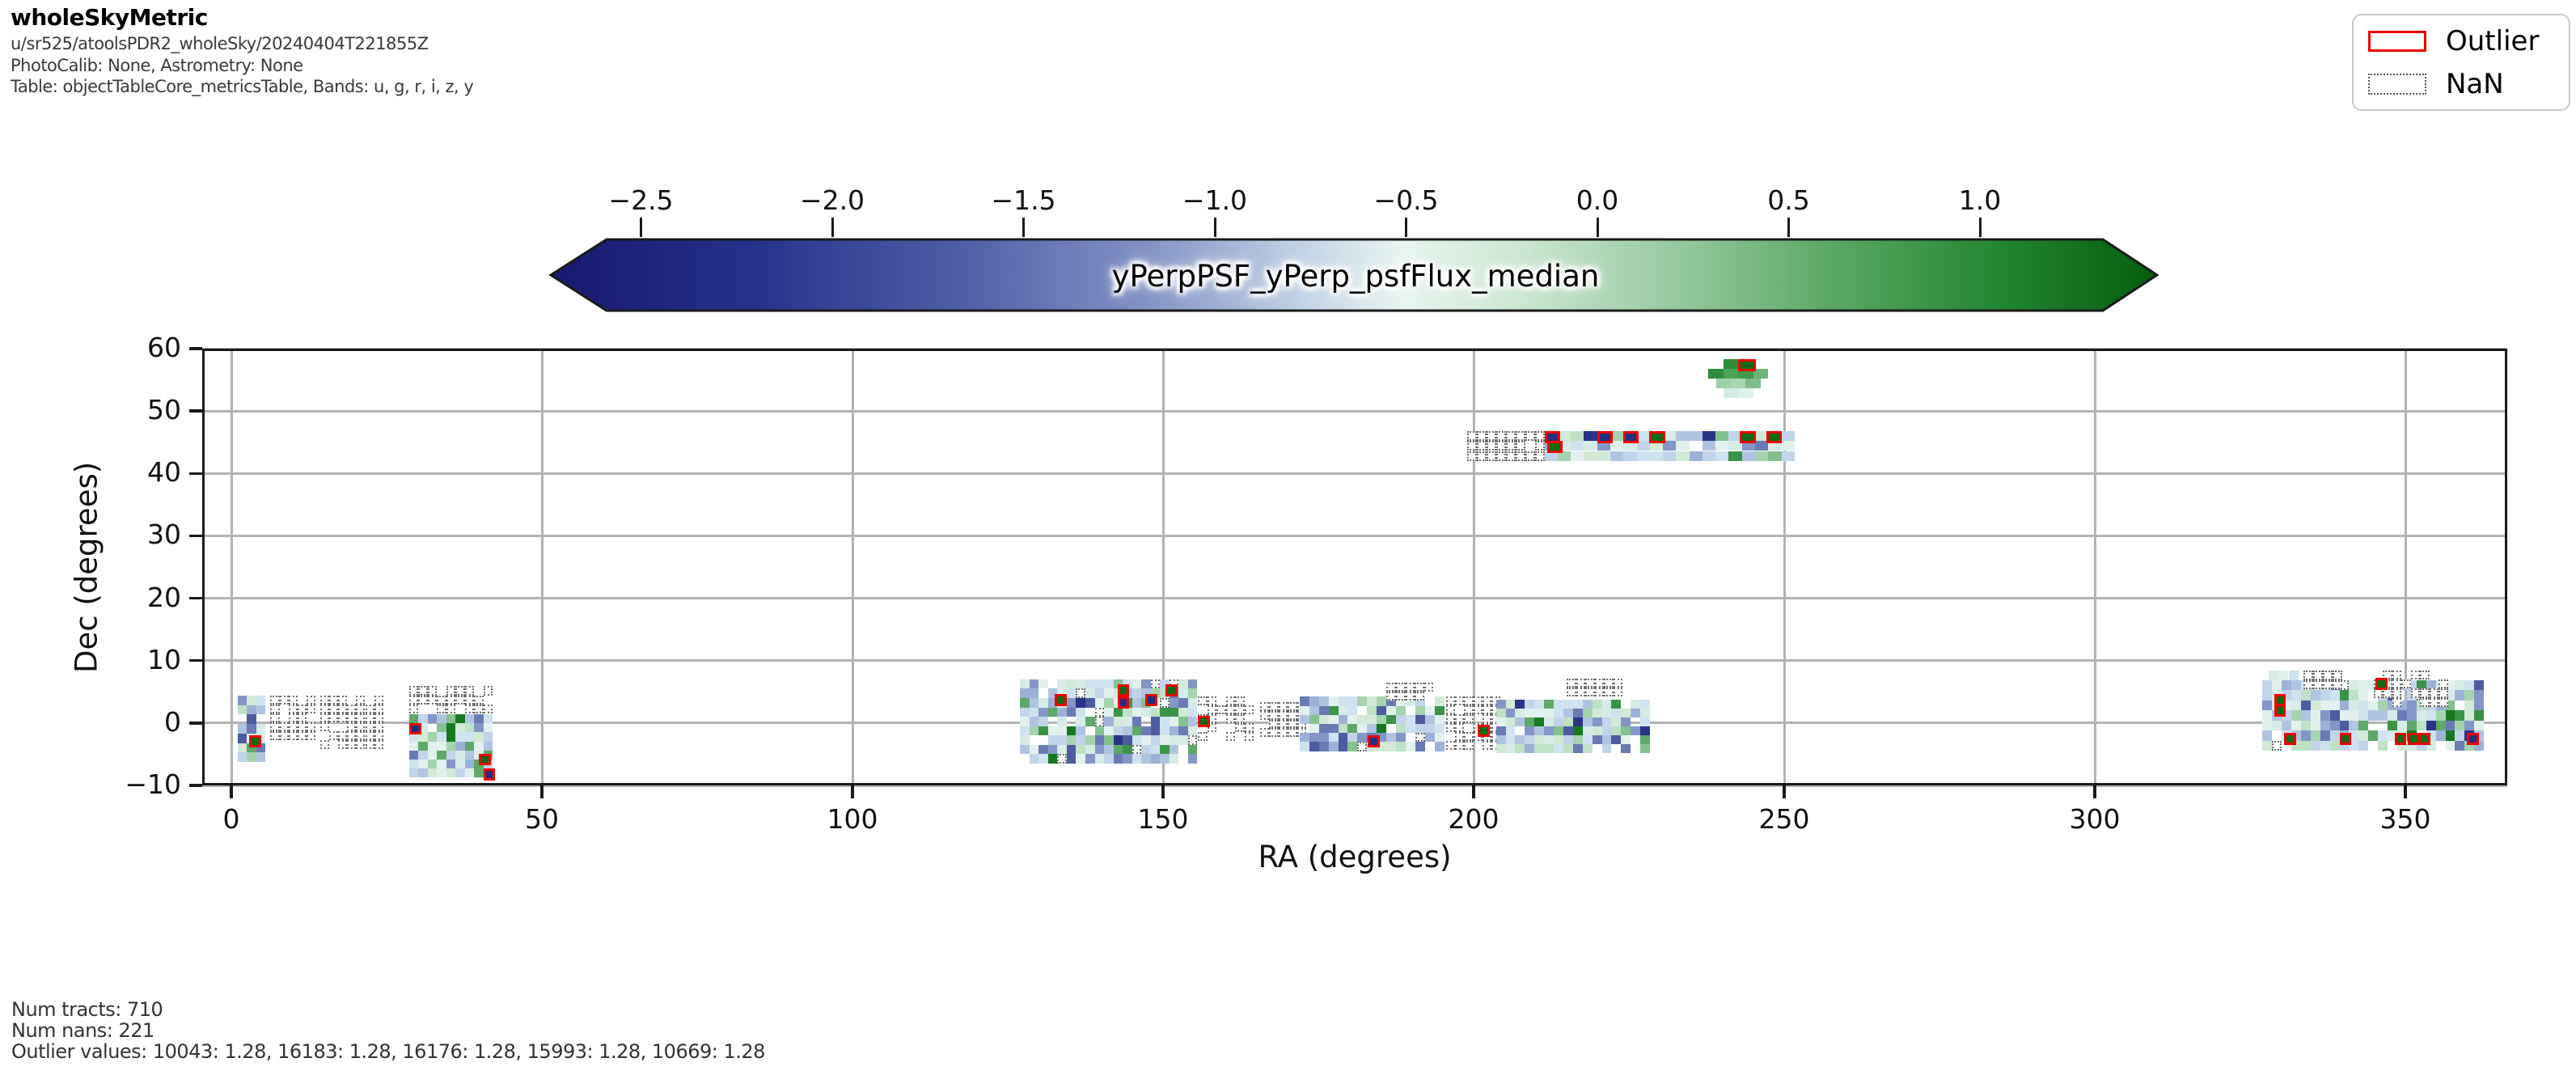 The height and width of the screenshot is (1075, 2576). I want to click on x-tick-label: 350, so click(2405, 819).